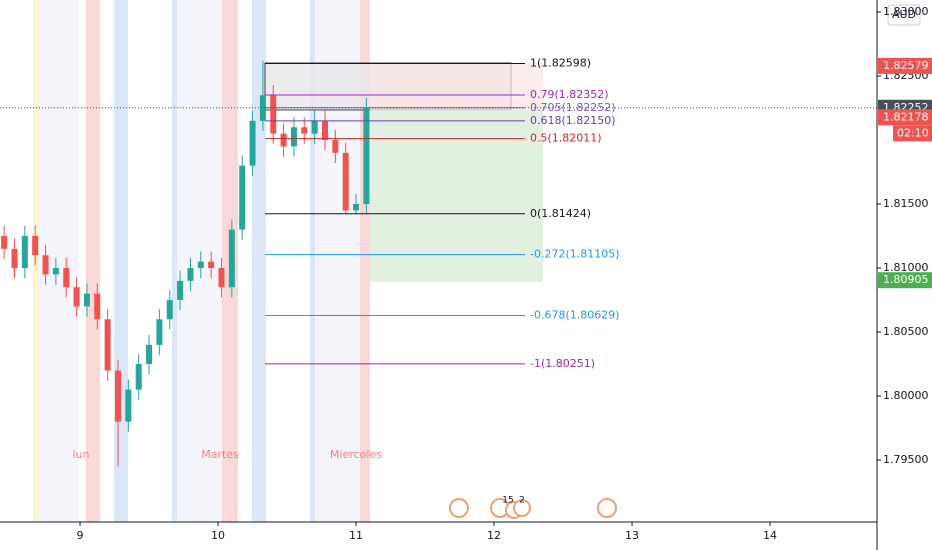 Image resolution: width=932 pixels, height=550 pixels. What do you see at coordinates (220, 454) in the screenshot?
I see `session-label: Martes` at bounding box center [220, 454].